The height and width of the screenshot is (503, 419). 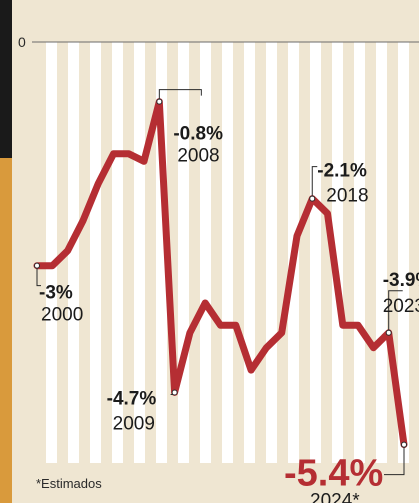 I want to click on point-2005, so click(x=113, y=154).